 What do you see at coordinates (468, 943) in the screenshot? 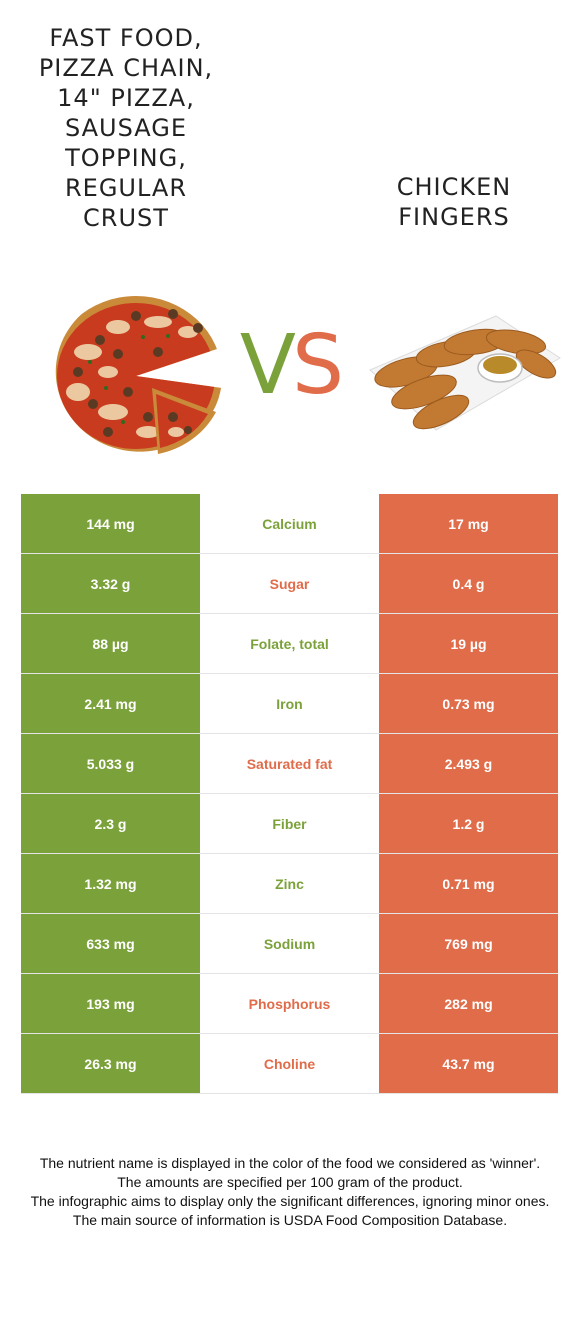
I see `right-food-value: 769 mg` at bounding box center [468, 943].